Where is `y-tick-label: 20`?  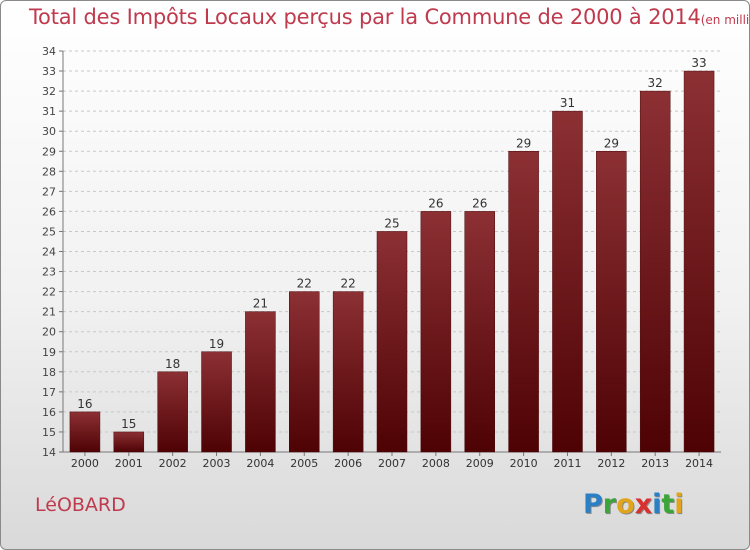 y-tick-label: 20 is located at coordinates (49, 332).